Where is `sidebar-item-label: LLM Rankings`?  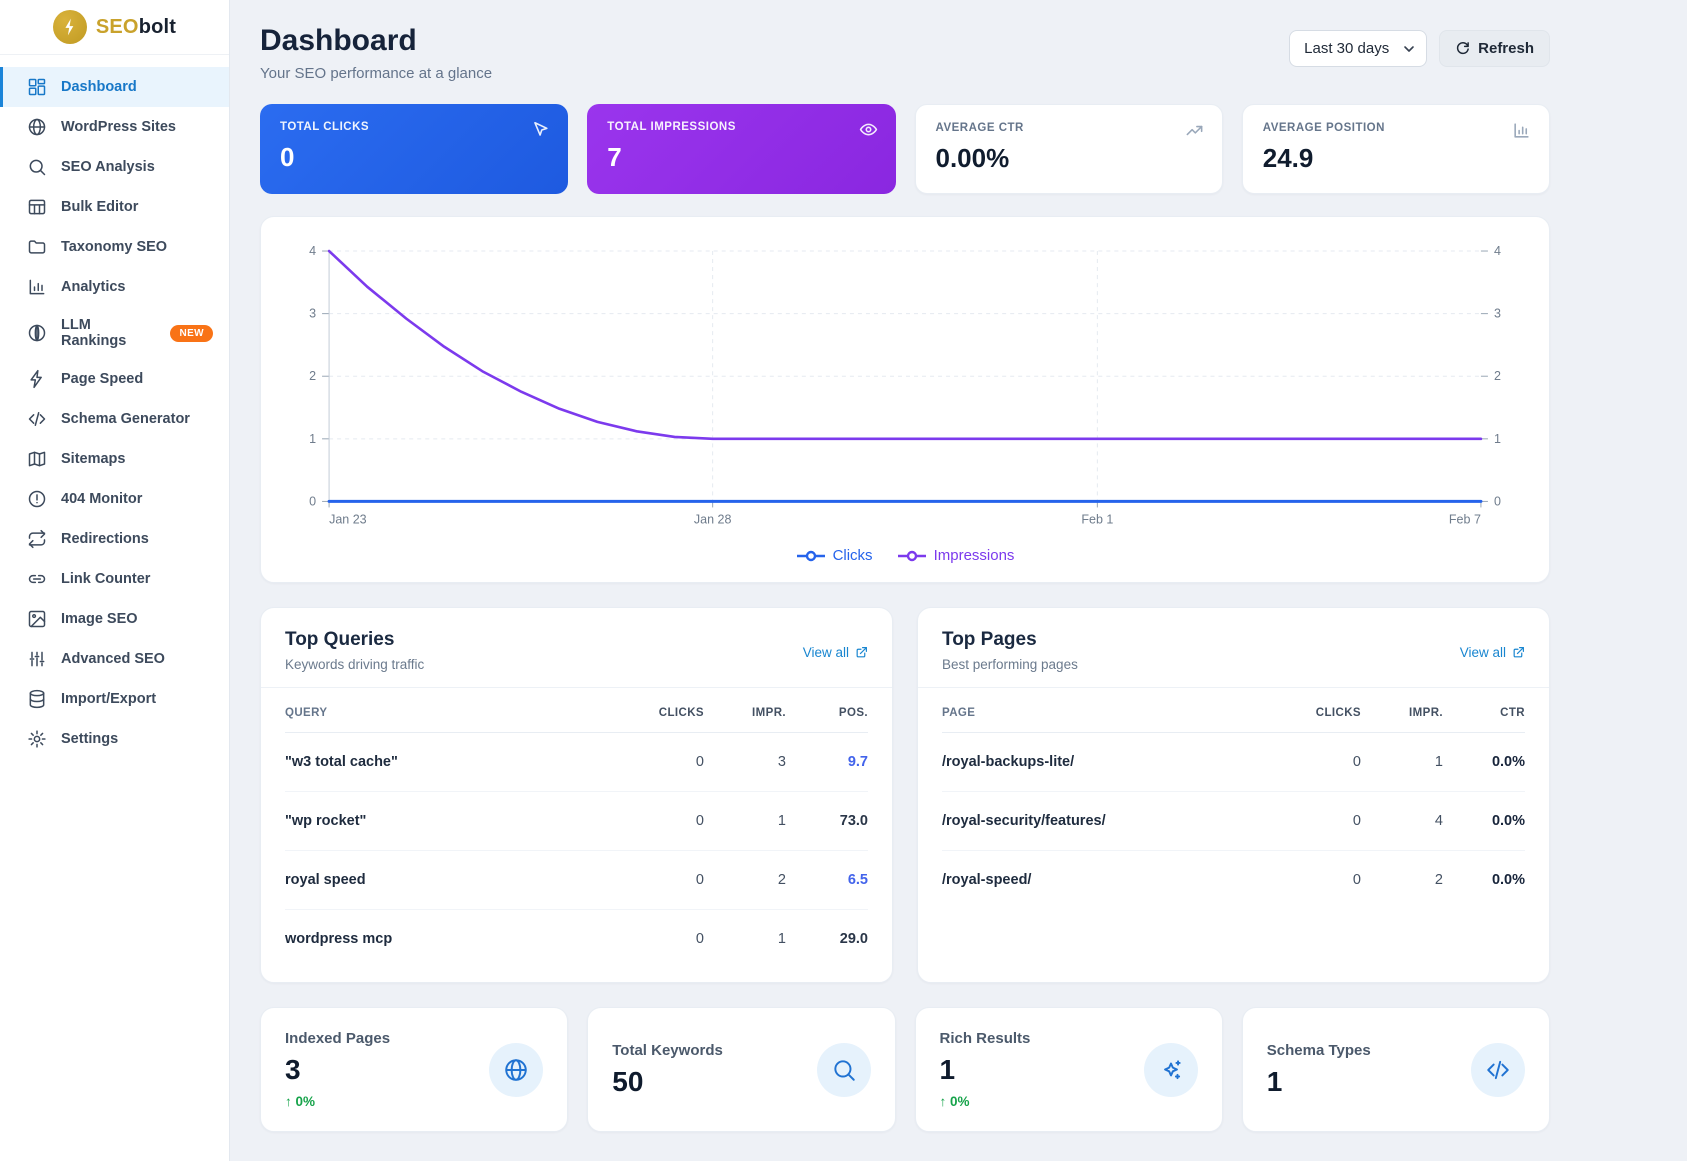 sidebar-item-label: LLM Rankings is located at coordinates (94, 333).